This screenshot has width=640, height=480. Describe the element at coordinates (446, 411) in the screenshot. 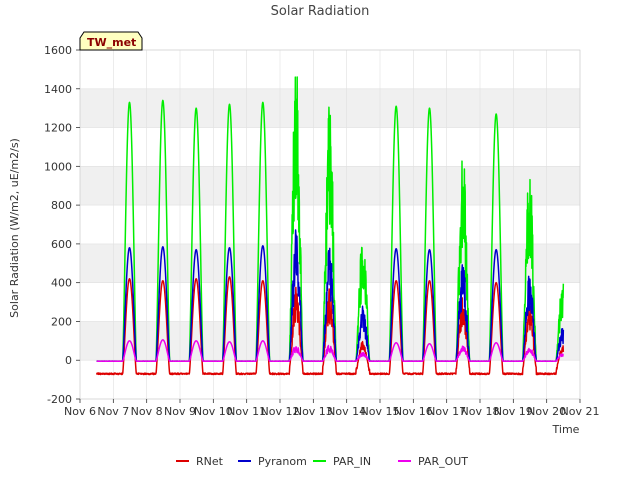

I see `x-tick-label: Nov 17` at that location.